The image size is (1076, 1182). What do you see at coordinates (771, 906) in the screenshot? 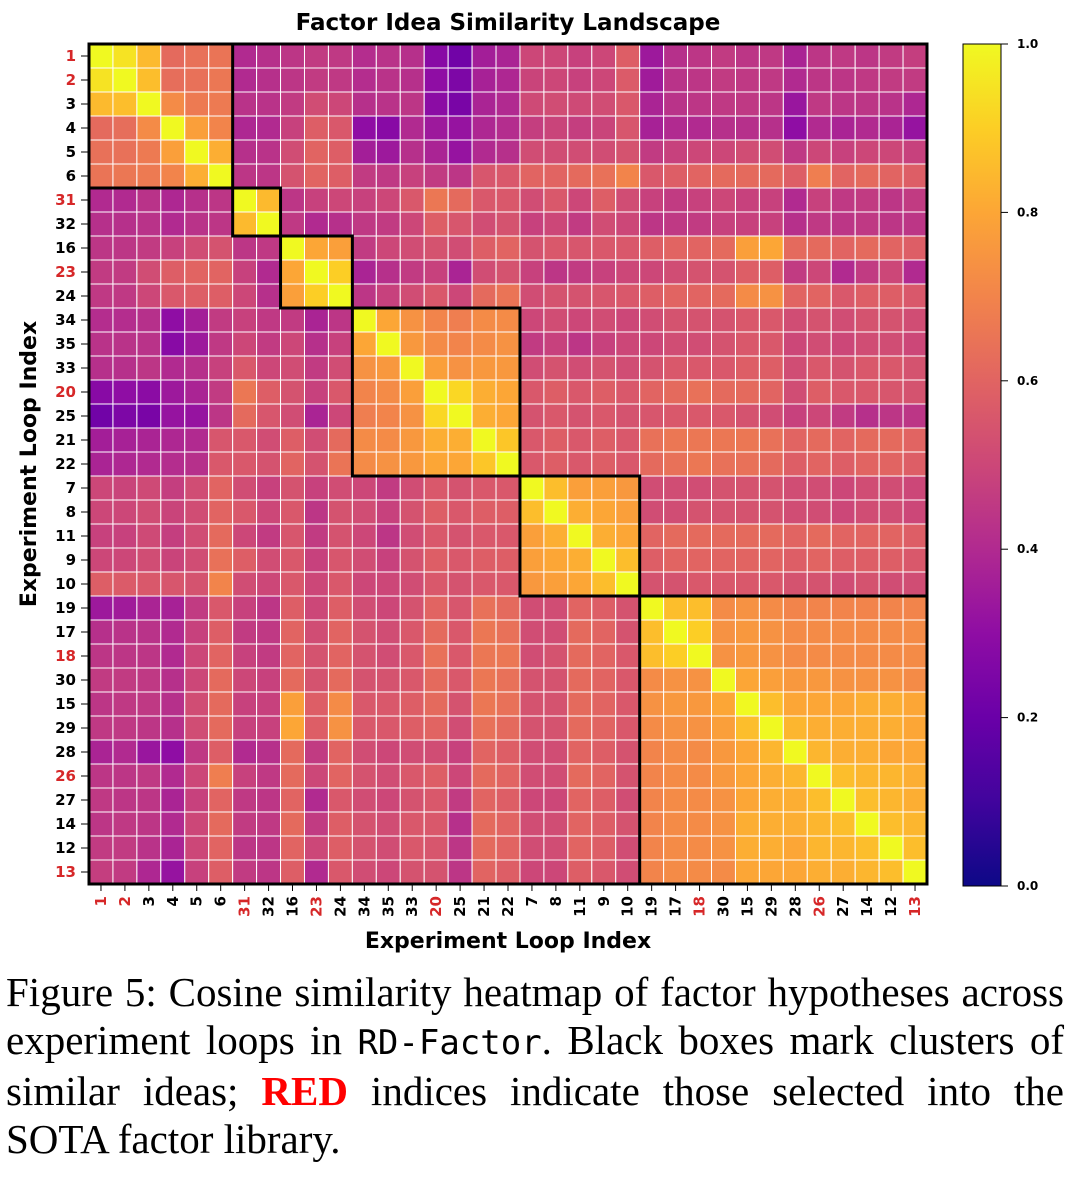
I see `x-tick-label: 29` at bounding box center [771, 906].